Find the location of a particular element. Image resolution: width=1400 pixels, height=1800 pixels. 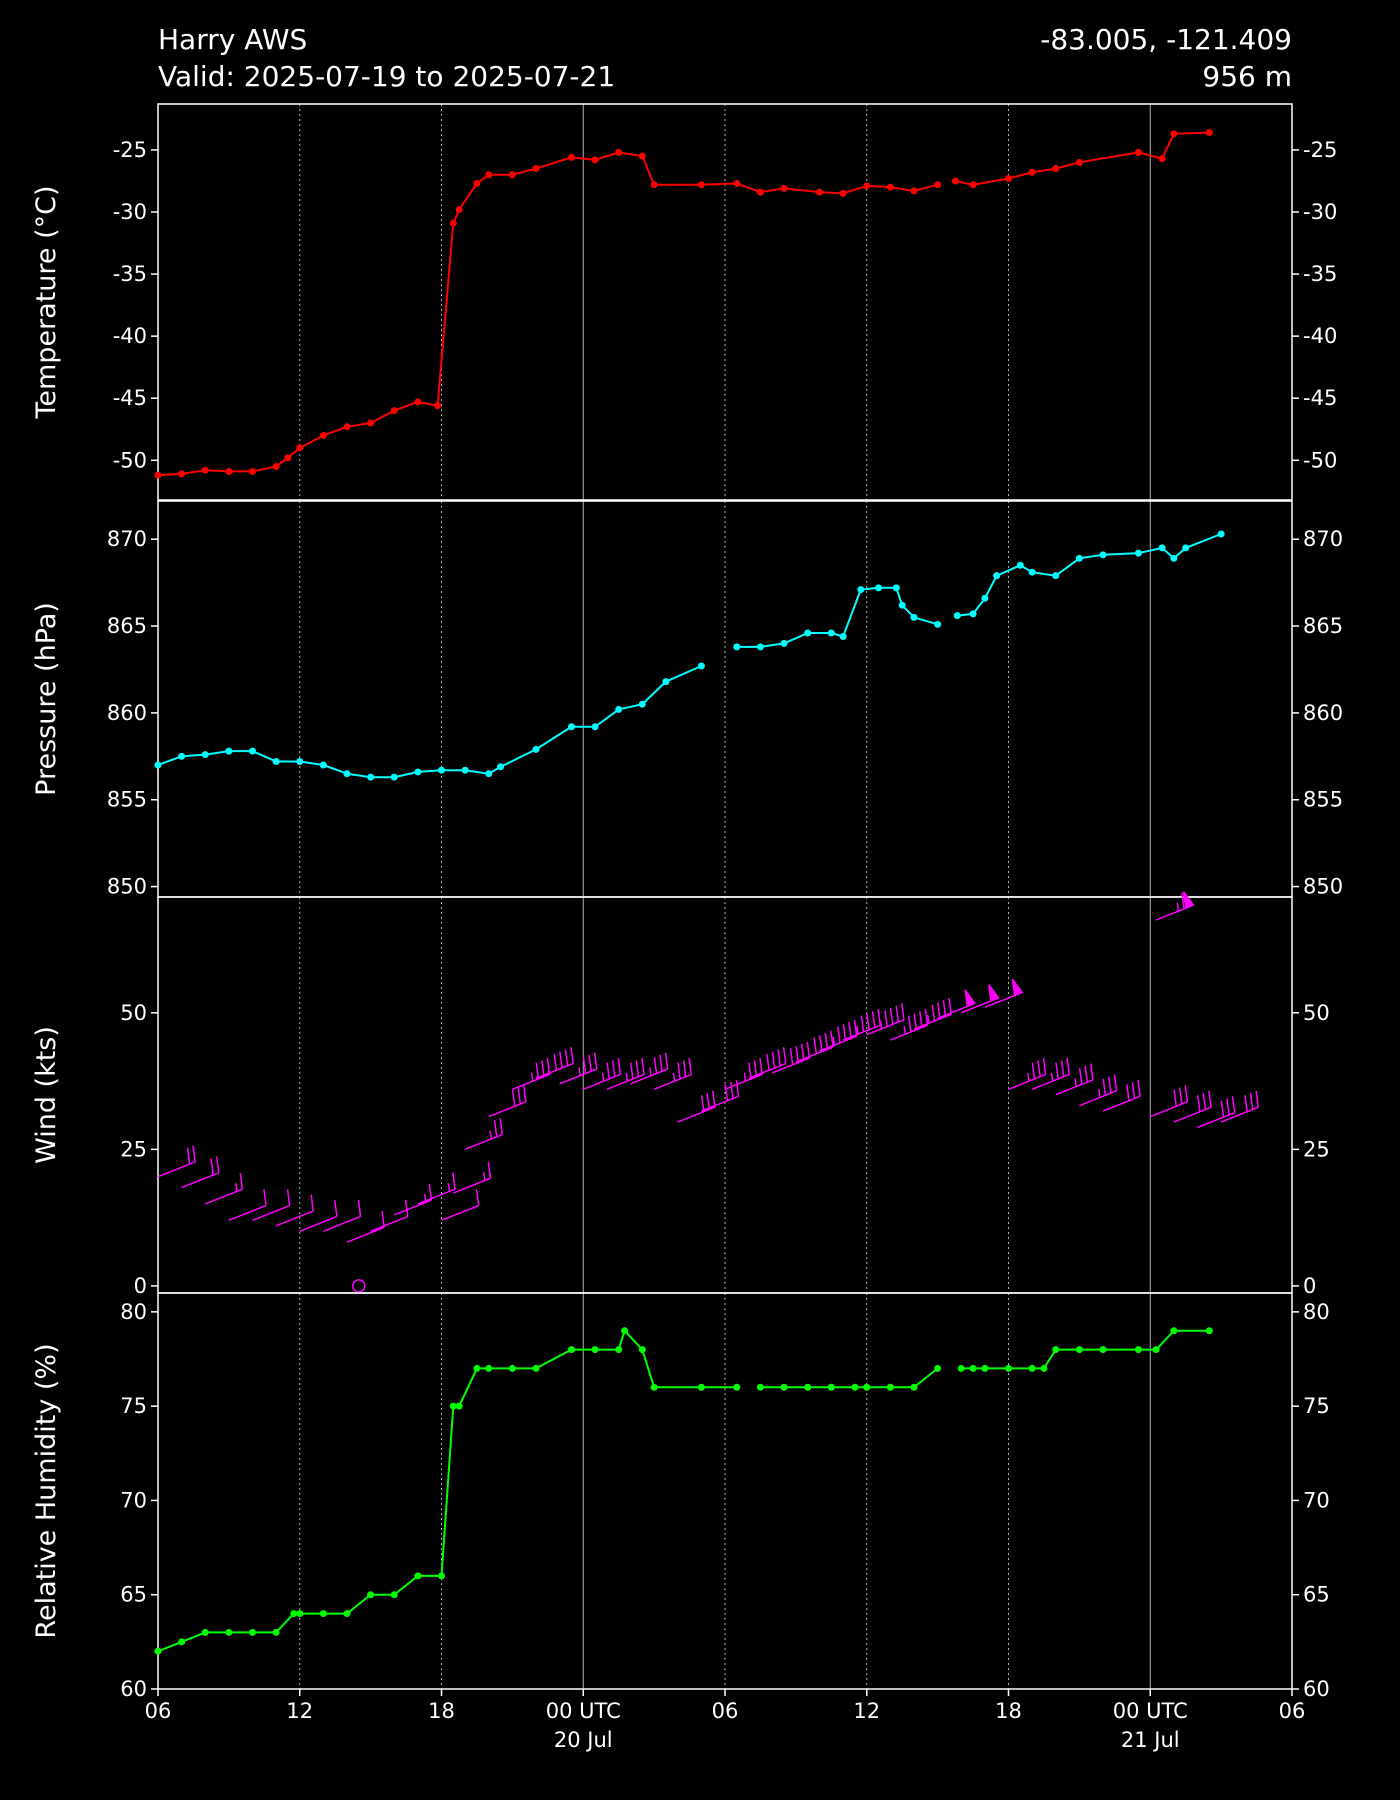

x-tick-label-line: 18 is located at coordinates (1008, 1711).